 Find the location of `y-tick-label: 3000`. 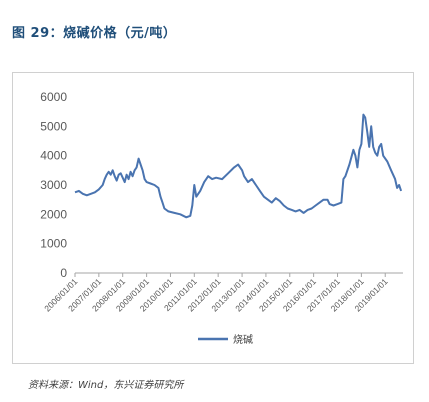

y-tick-label: 3000 is located at coordinates (53, 185).